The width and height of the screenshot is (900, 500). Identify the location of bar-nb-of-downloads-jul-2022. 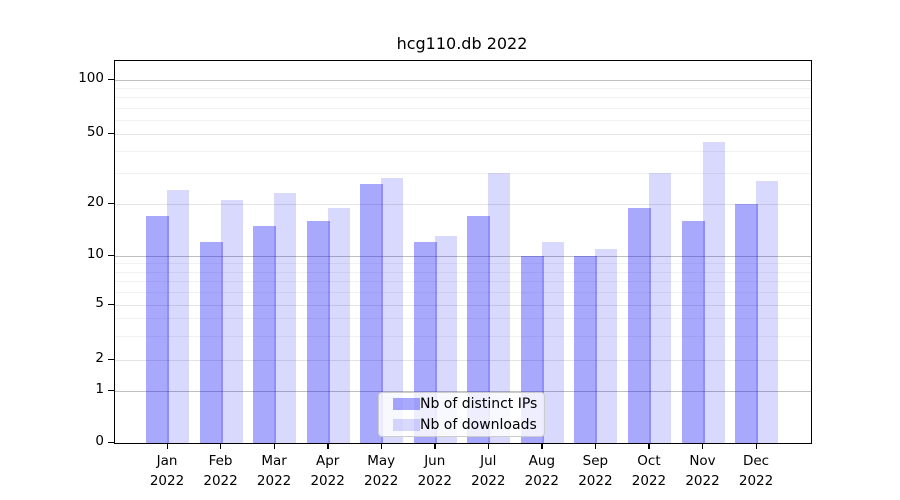
(499, 308).